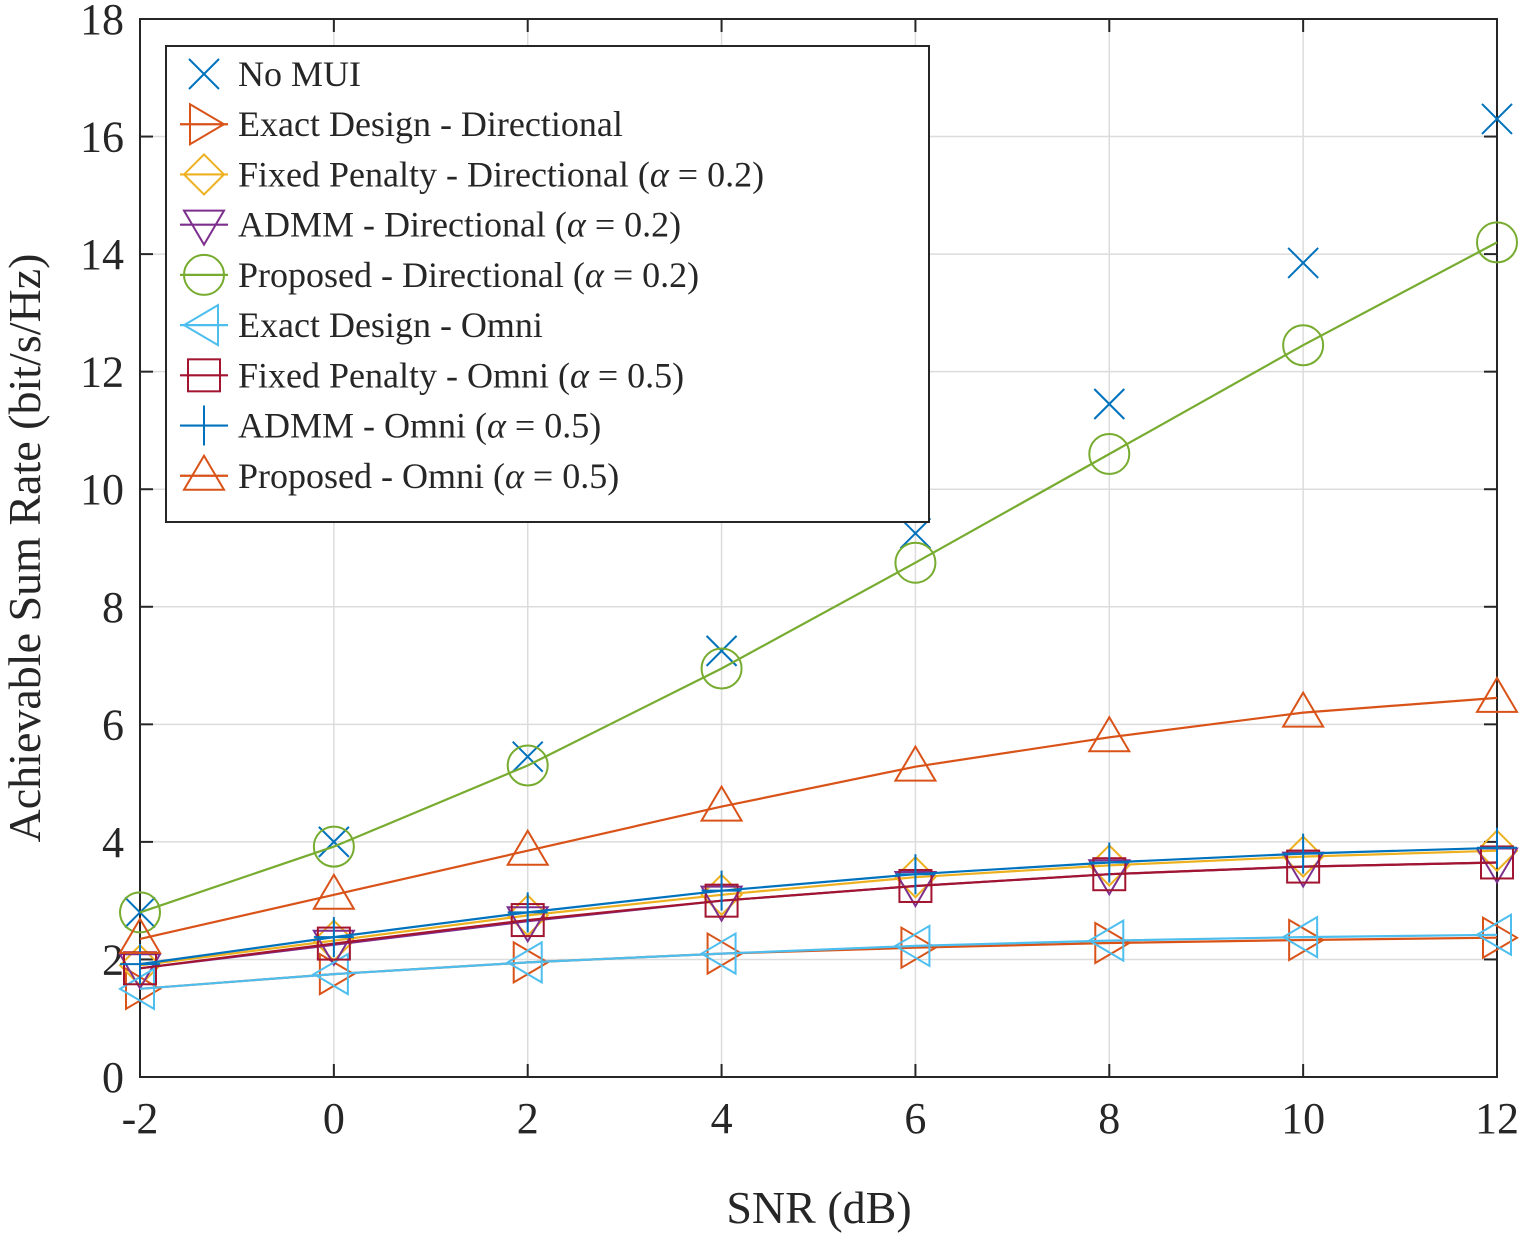 The width and height of the screenshot is (1528, 1233). I want to click on legend-item: ADMM - Omni (α = 0.5), so click(390, 426).